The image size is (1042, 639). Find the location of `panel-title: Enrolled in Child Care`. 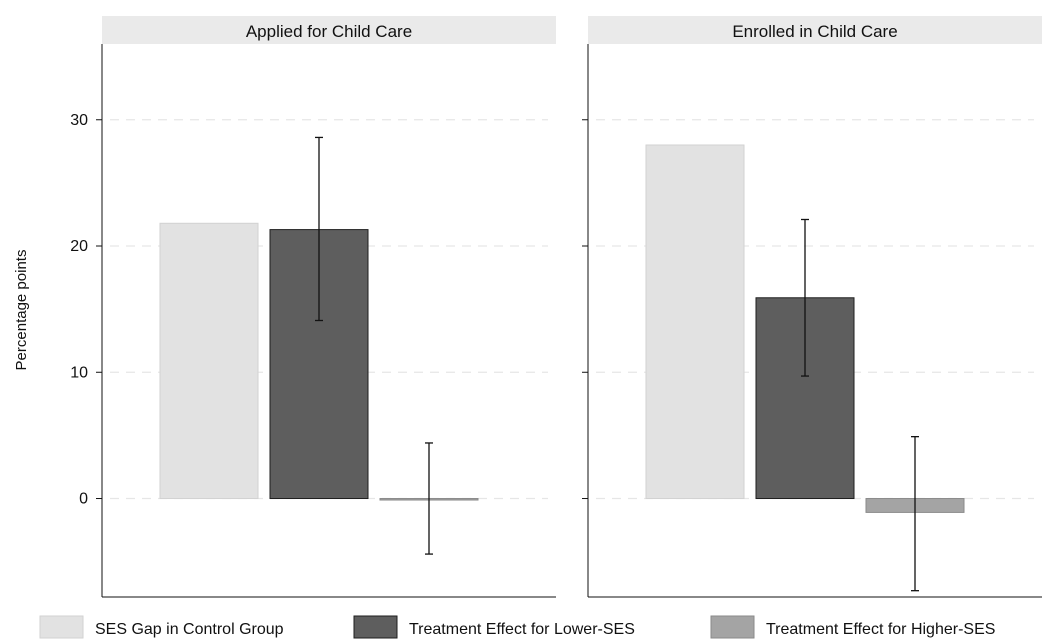

panel-title: Enrolled in Child Care is located at coordinates (814, 31).